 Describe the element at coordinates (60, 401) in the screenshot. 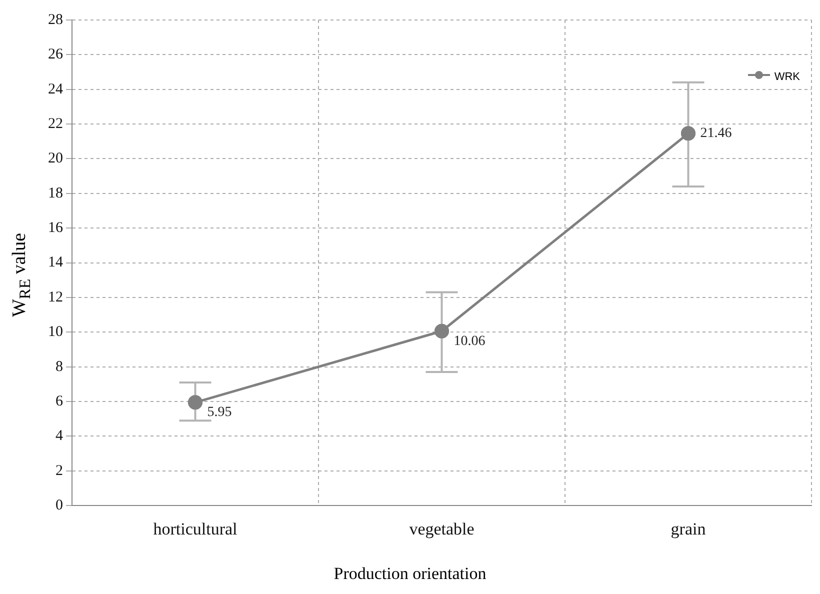

I see `y-tick-label: 6` at that location.